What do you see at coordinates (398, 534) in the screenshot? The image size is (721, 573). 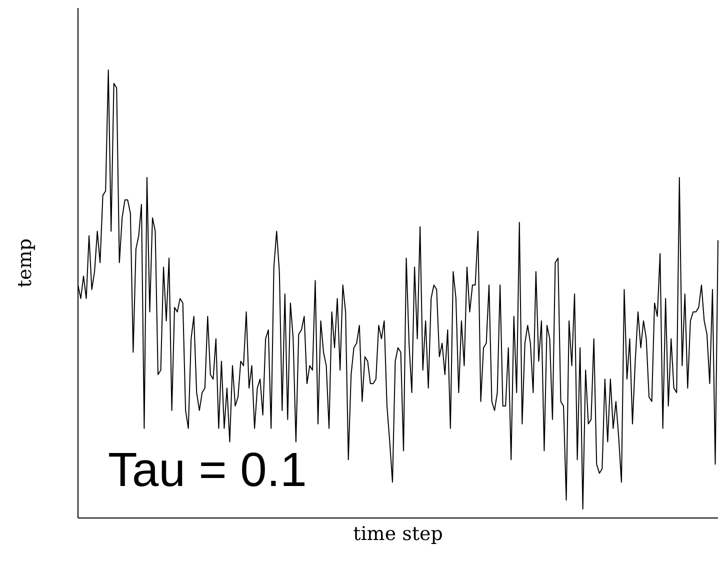 I see `x-axis-title: time step` at bounding box center [398, 534].